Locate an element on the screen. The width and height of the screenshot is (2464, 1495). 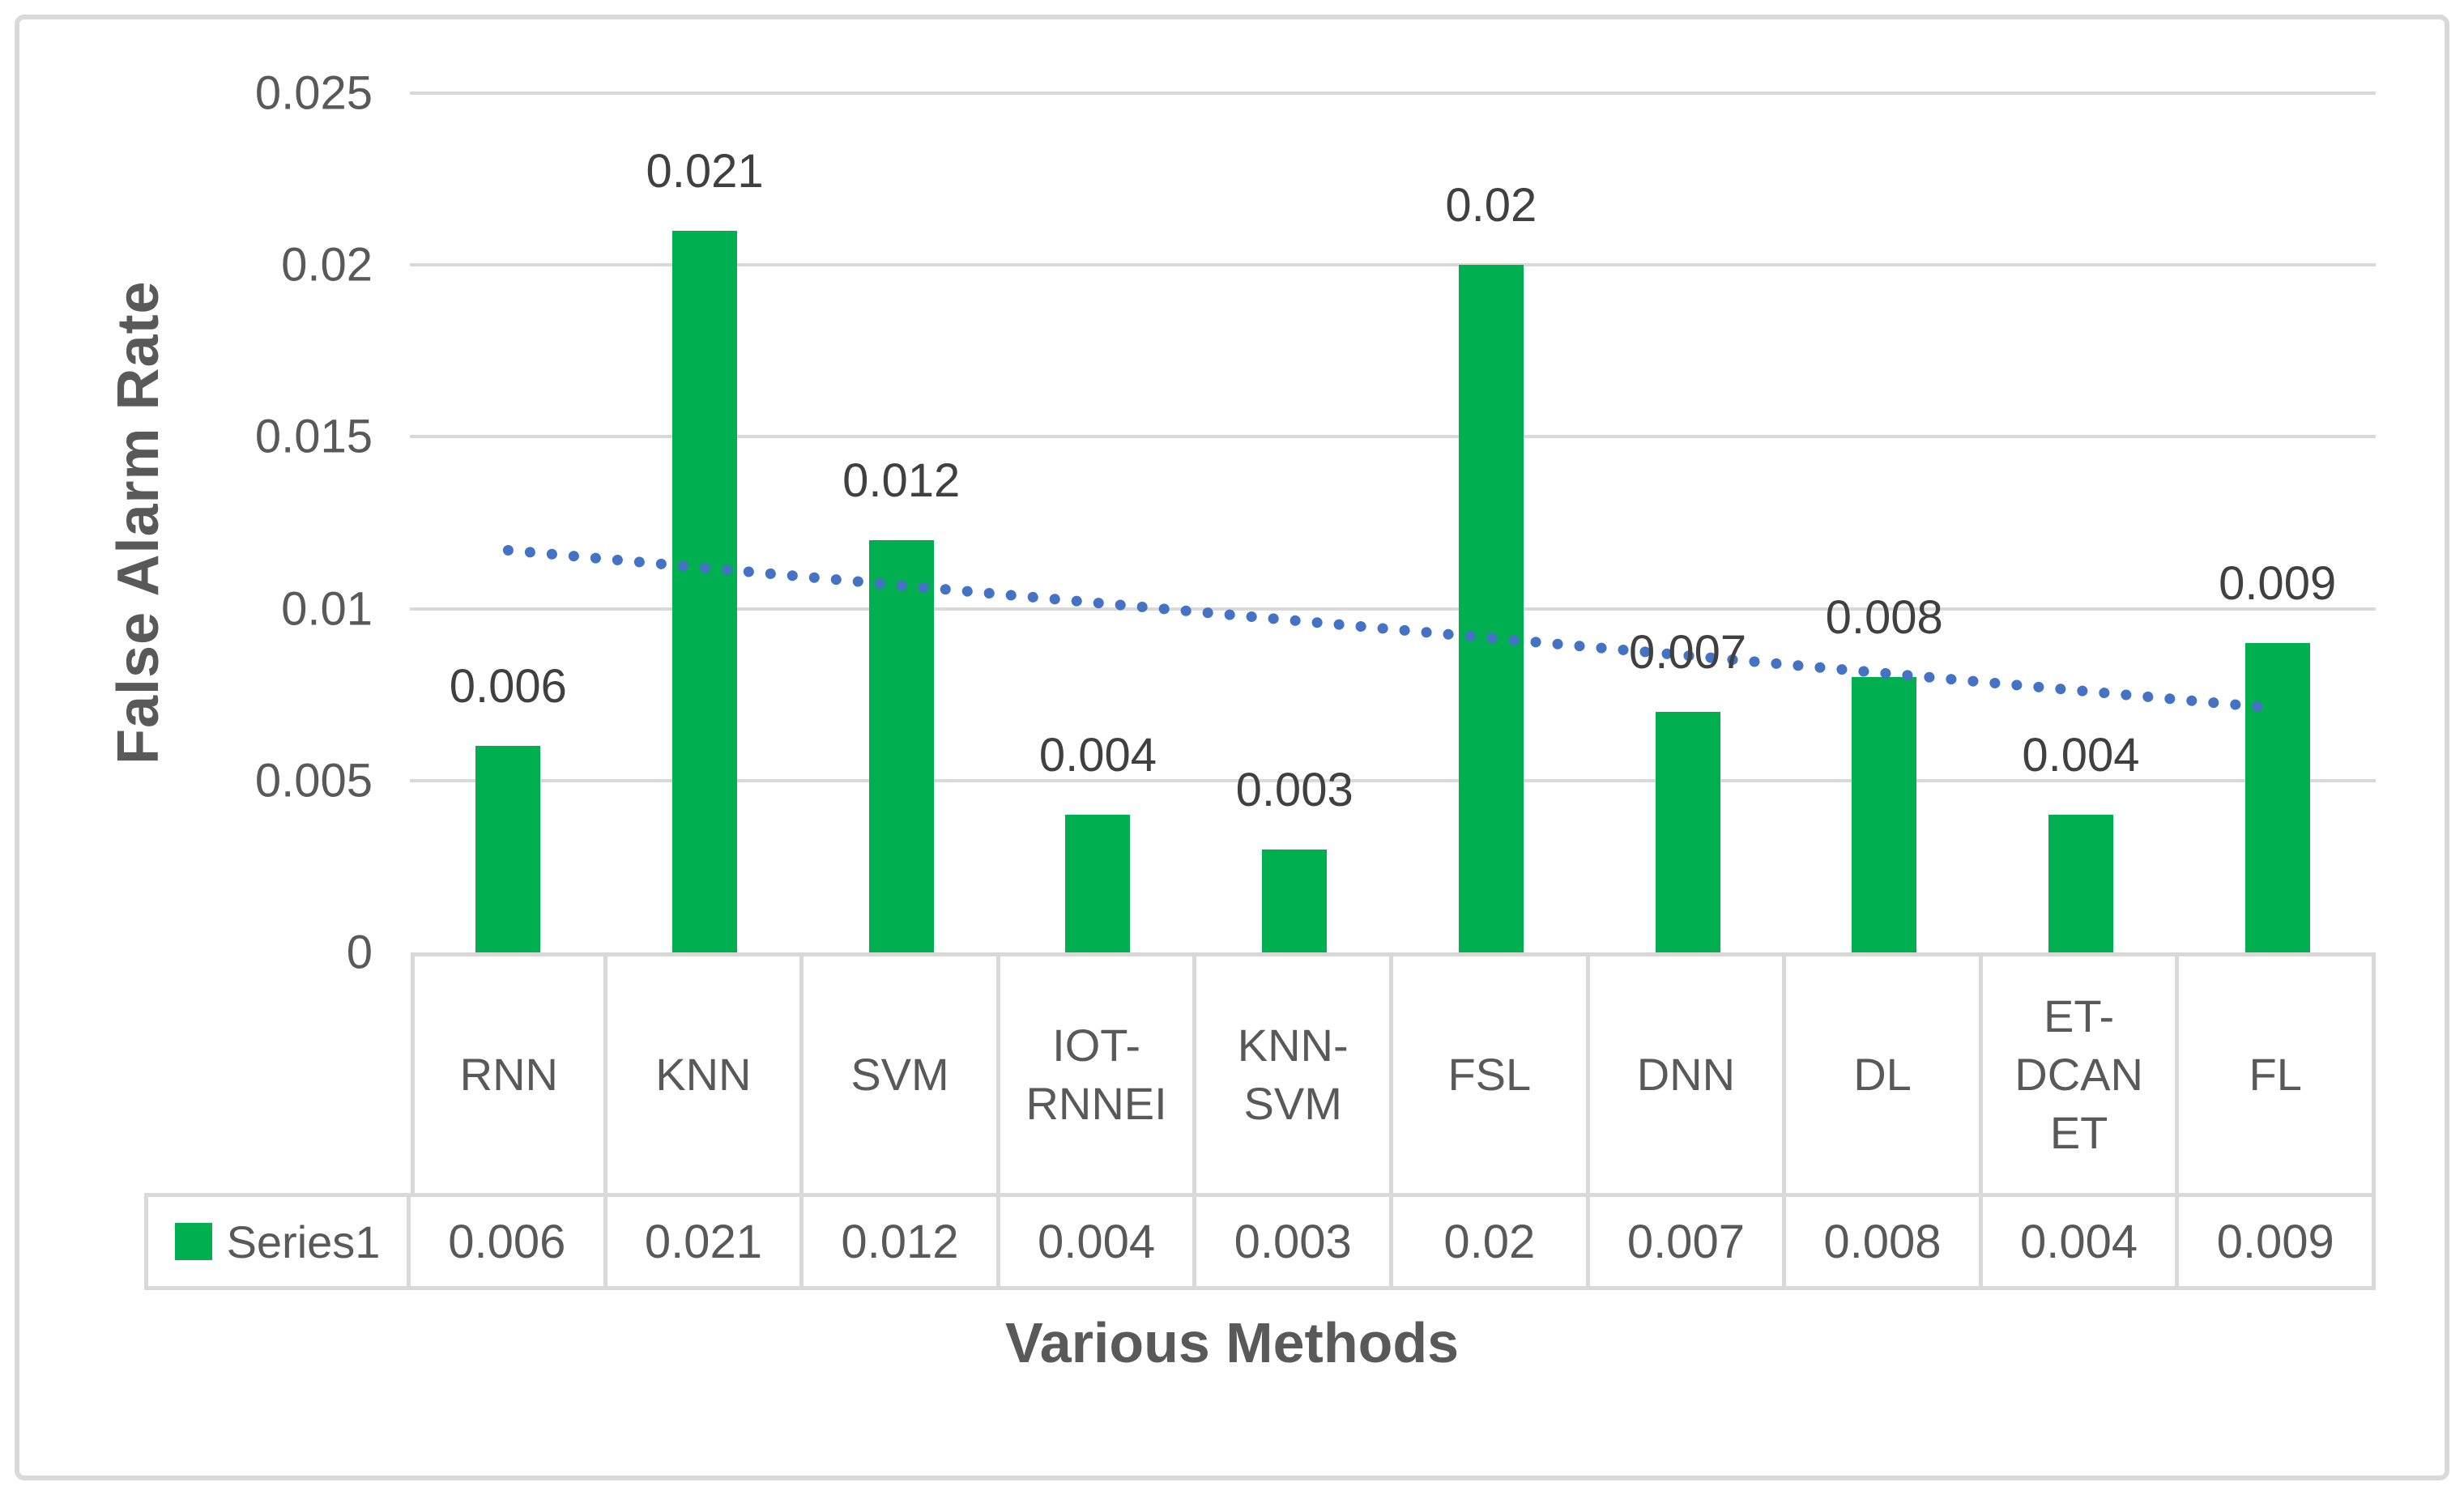
y-tick-label: 0.01 is located at coordinates (327, 609).